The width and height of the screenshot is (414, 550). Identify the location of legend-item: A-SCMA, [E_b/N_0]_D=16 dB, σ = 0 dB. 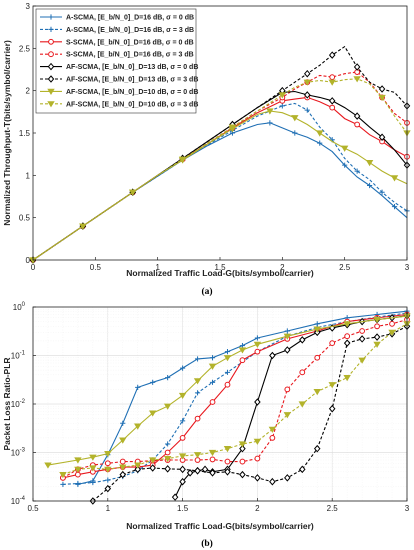
(117, 18).